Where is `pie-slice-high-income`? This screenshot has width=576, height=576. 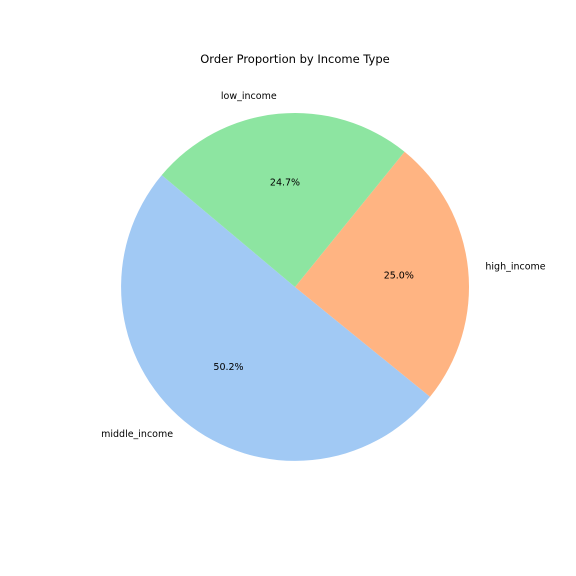 pie-slice-high-income is located at coordinates (382, 274).